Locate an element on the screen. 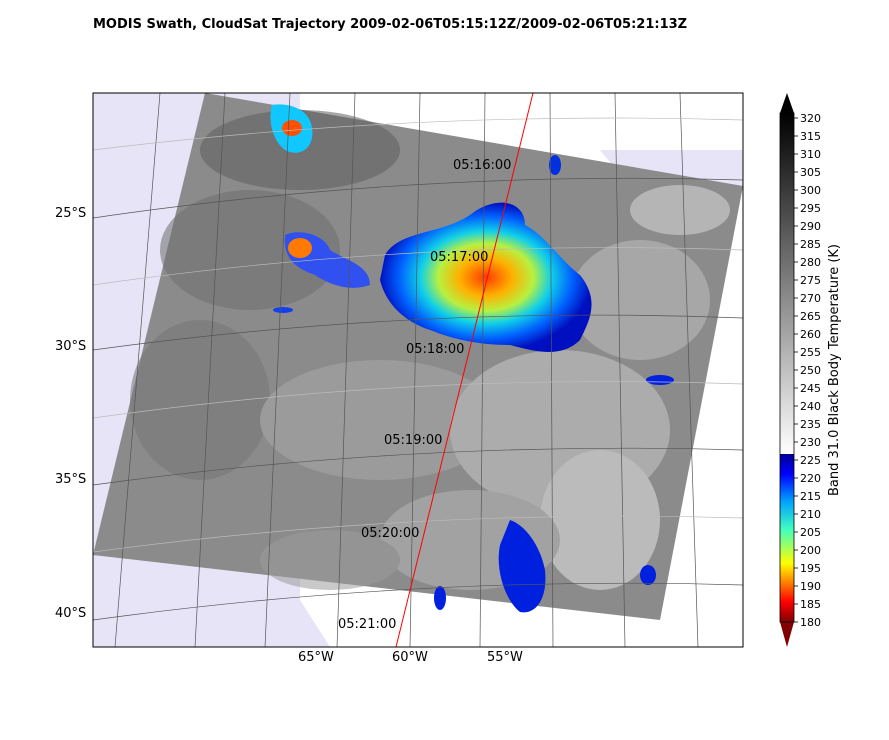  colorbar-max-arrow is located at coordinates (787, 103).